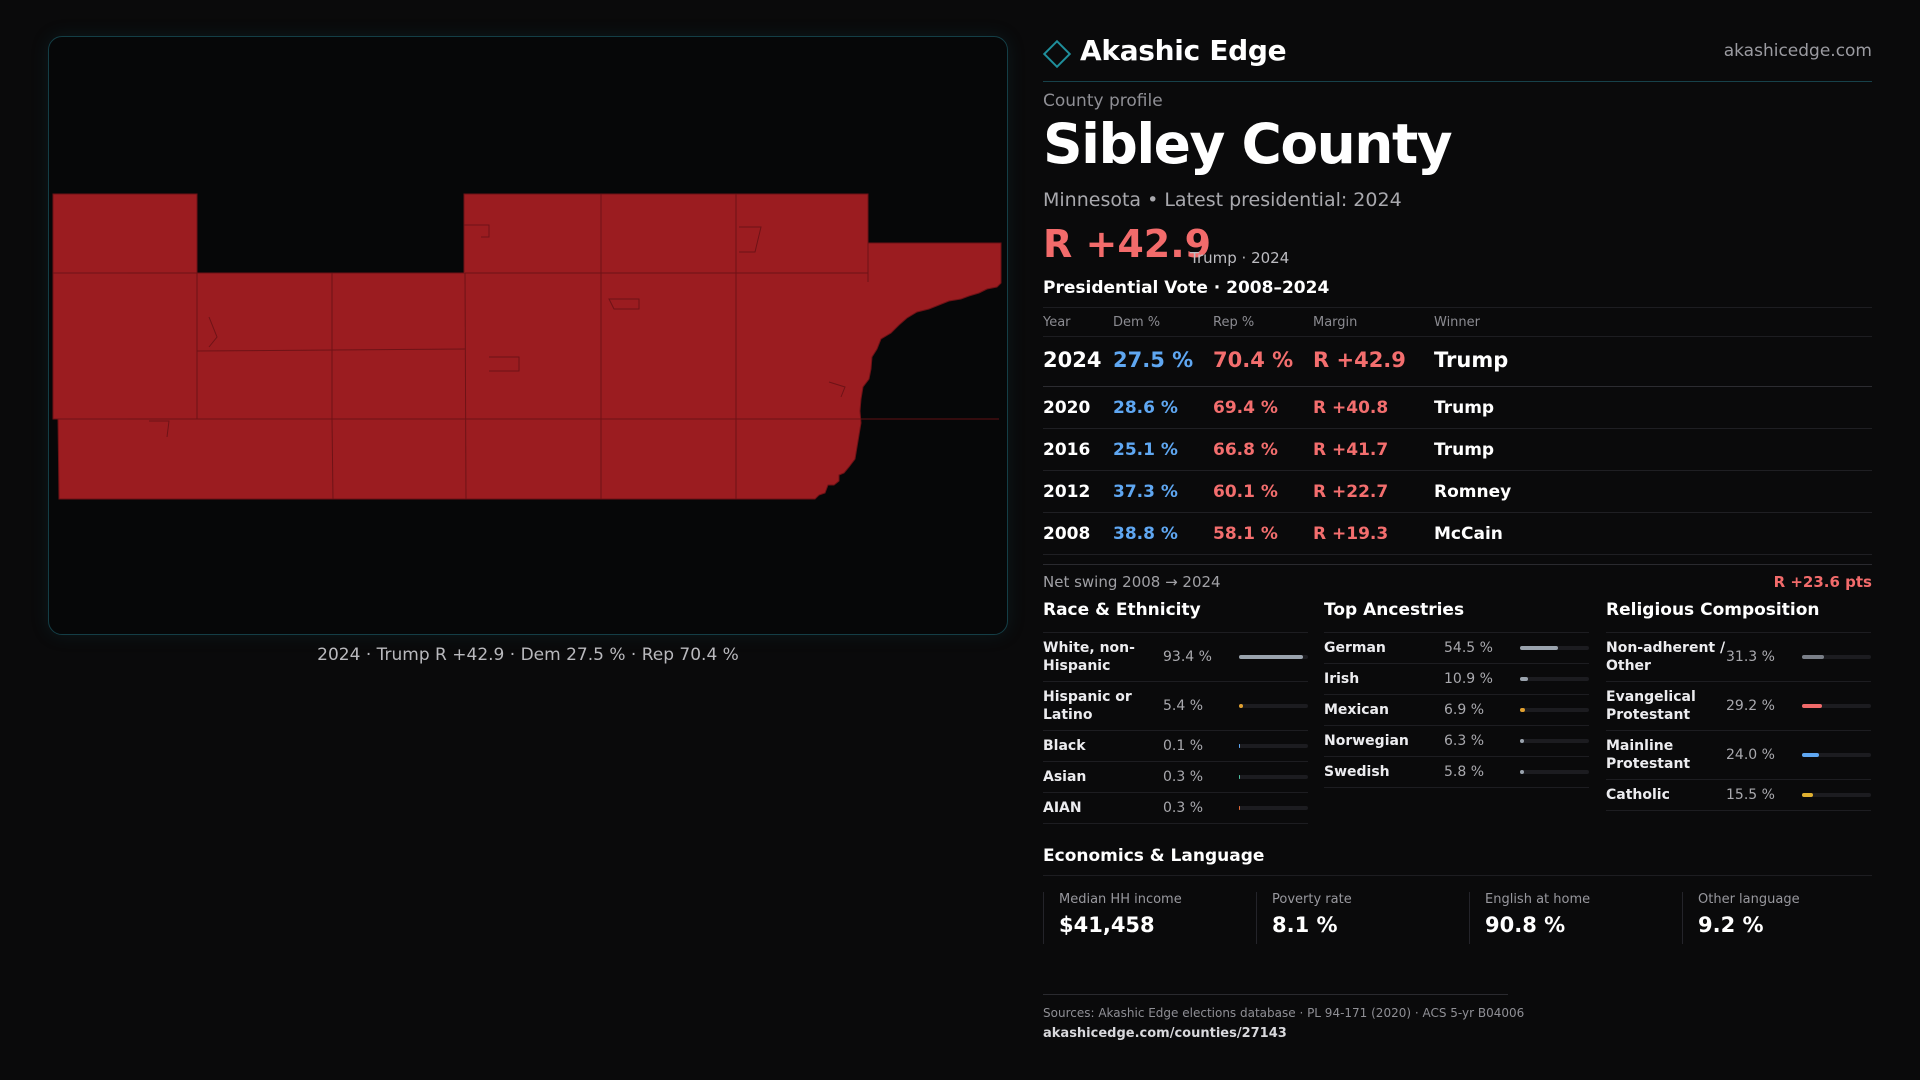  What do you see at coordinates (1183, 746) in the screenshot?
I see `stat-value: 0.1 %` at bounding box center [1183, 746].